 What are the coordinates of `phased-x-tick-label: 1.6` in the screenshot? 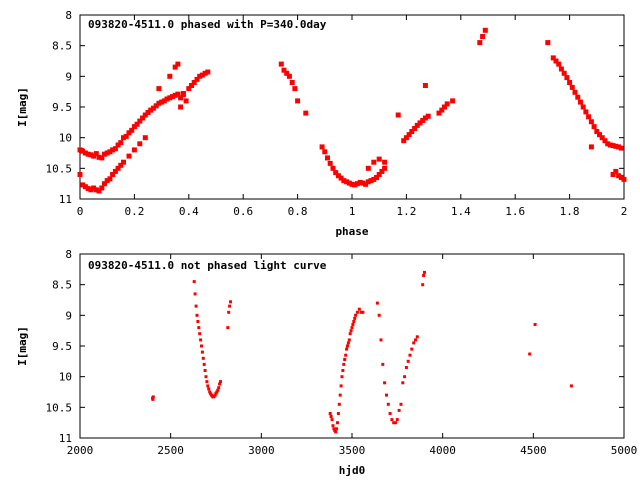 It's located at (515, 211).